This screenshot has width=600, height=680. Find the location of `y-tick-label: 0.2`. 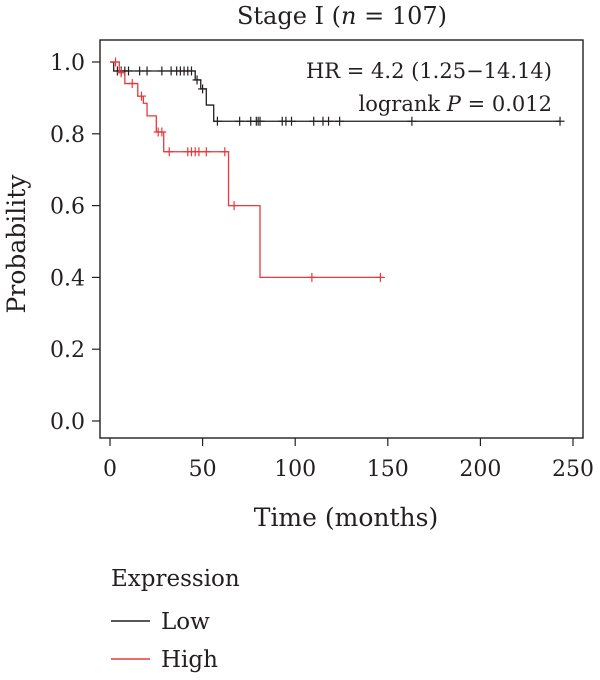

y-tick-label: 0.2 is located at coordinates (67, 350).